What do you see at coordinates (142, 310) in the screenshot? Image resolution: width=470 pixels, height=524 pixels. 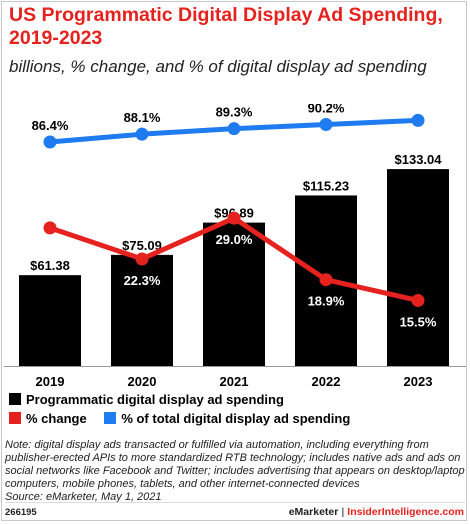 I see `bar-2020` at bounding box center [142, 310].